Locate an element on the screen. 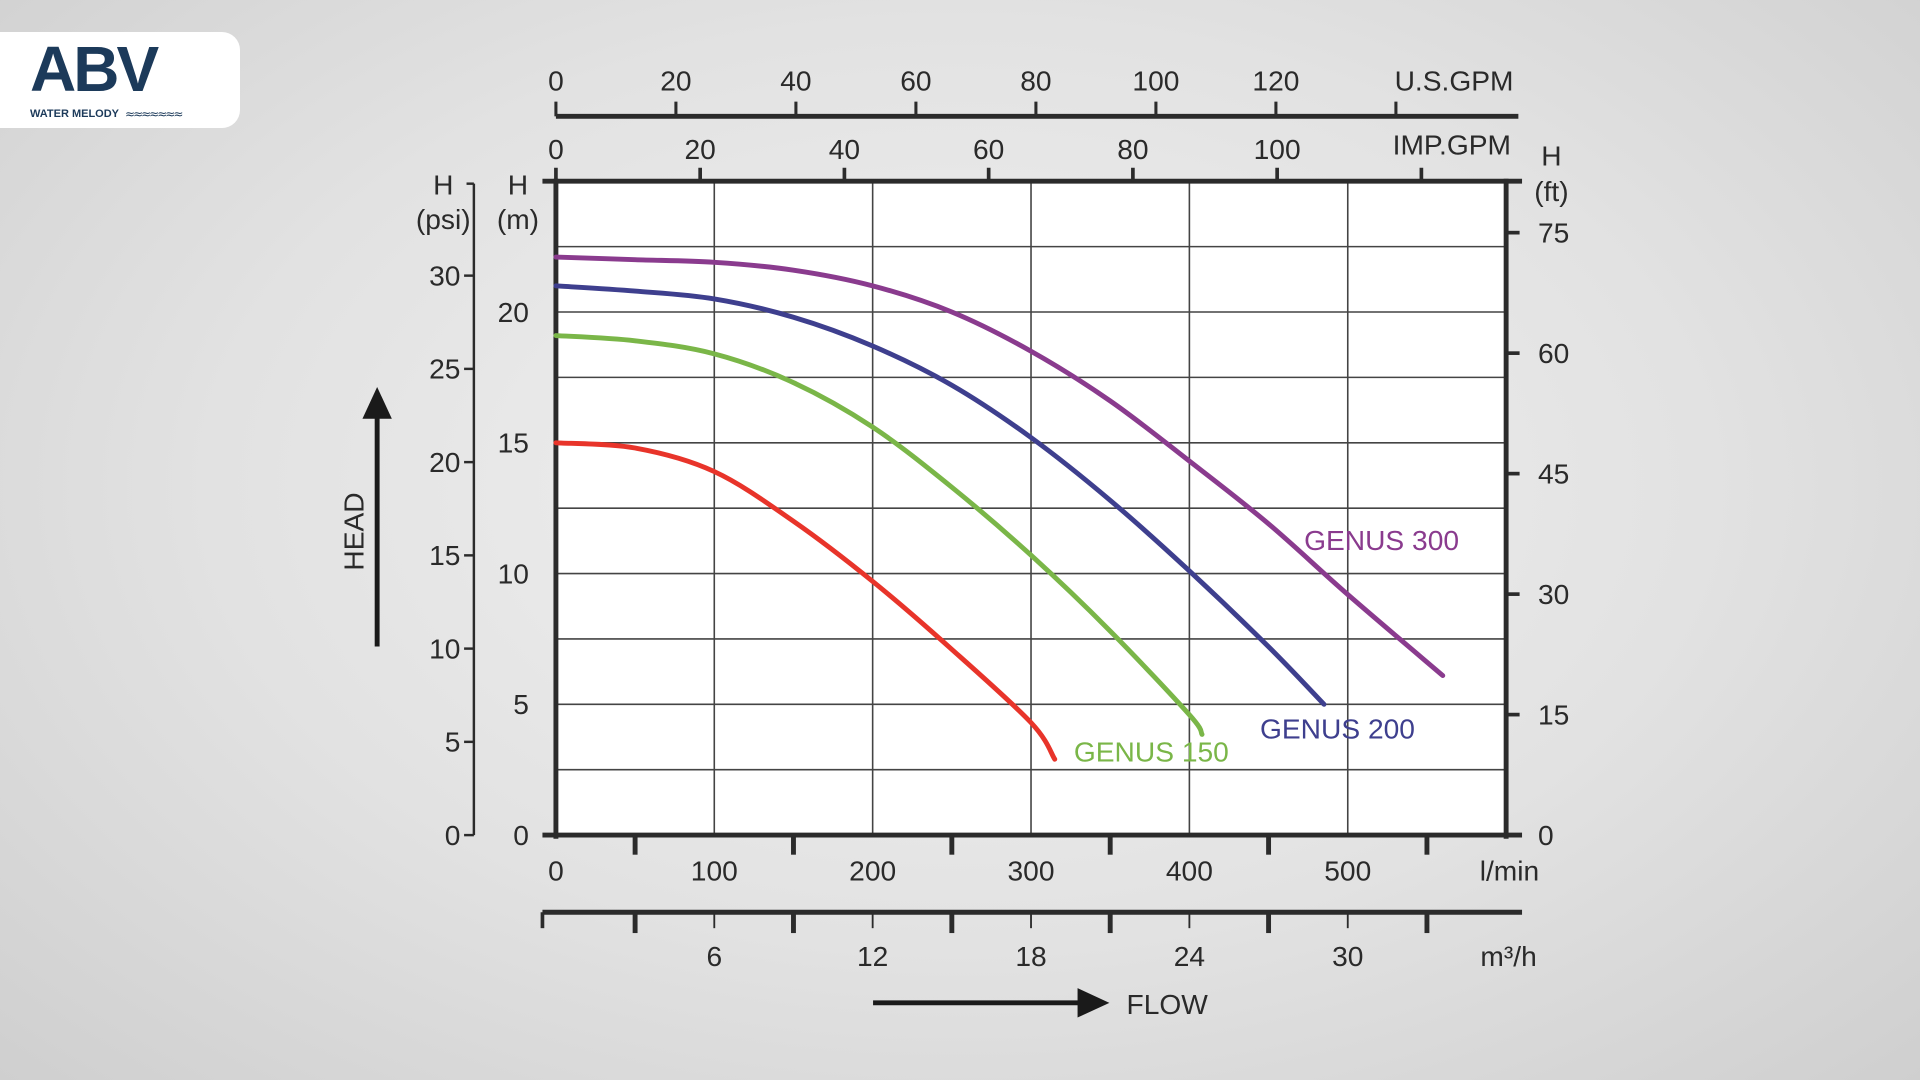  lmin-axis-title: l/min is located at coordinates (1509, 870).